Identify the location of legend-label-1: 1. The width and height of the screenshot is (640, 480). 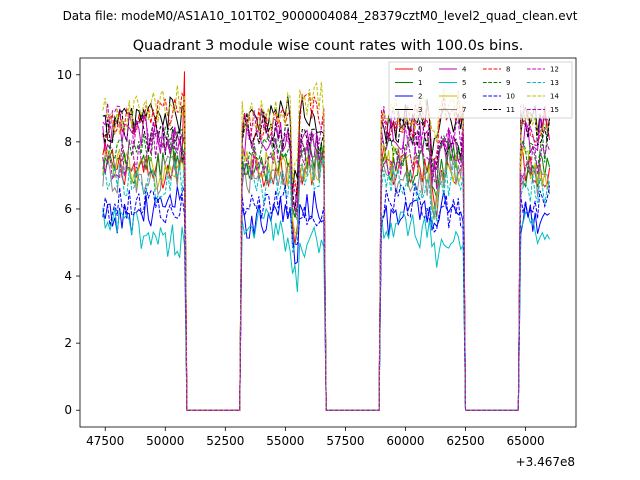
(420, 83).